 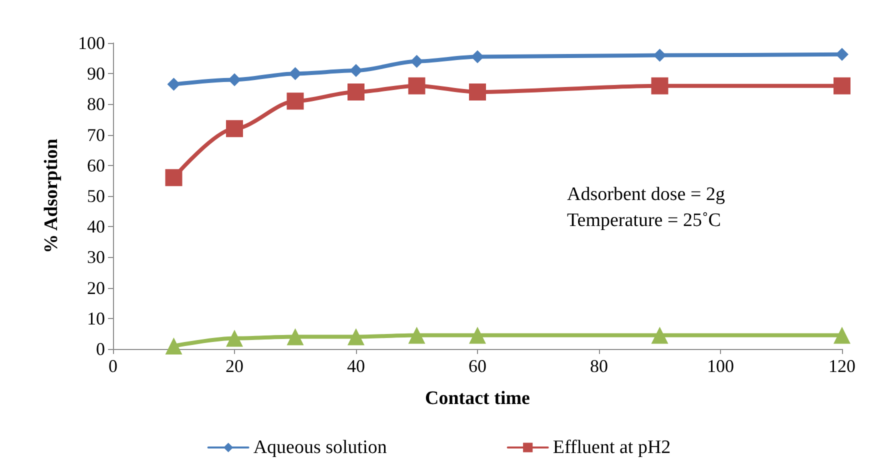 What do you see at coordinates (96, 226) in the screenshot?
I see `y-tick-label: 40` at bounding box center [96, 226].